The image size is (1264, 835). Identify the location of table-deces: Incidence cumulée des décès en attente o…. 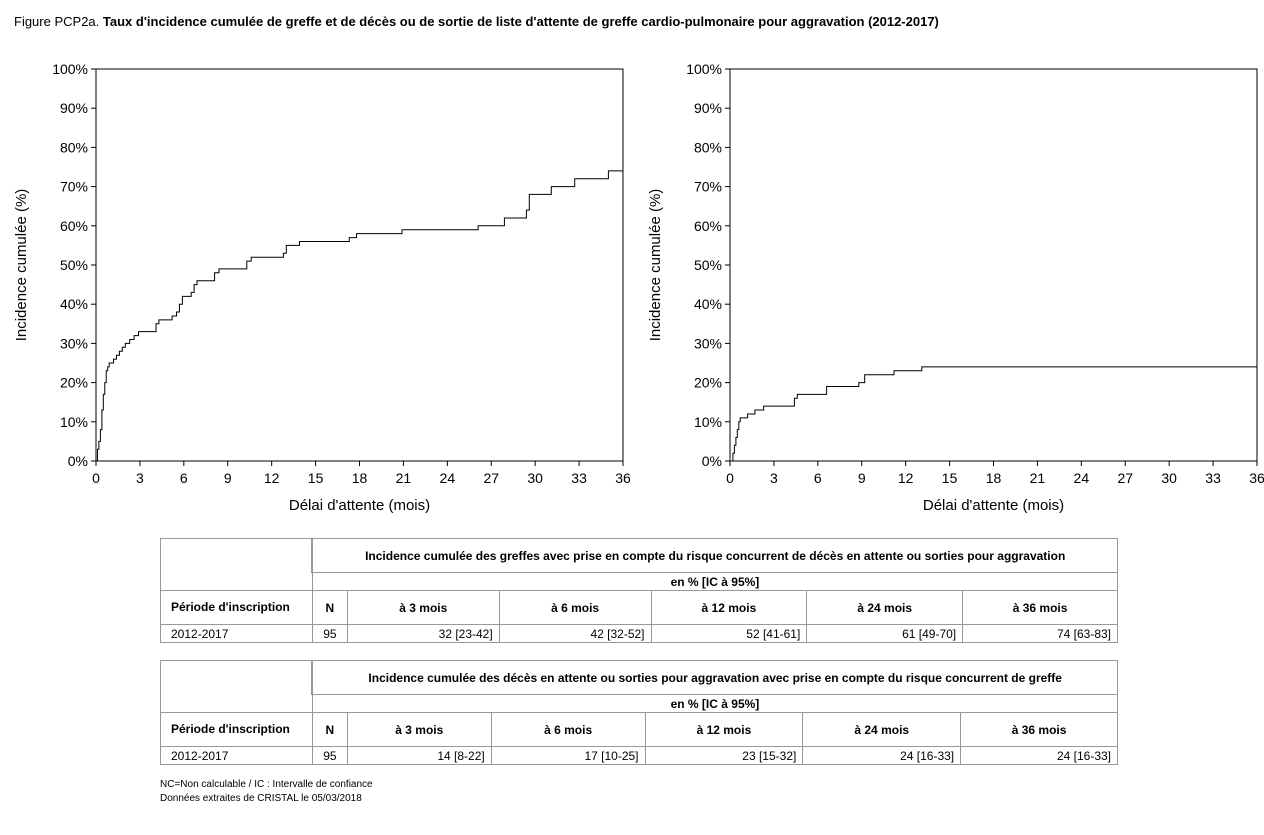
(639, 712).